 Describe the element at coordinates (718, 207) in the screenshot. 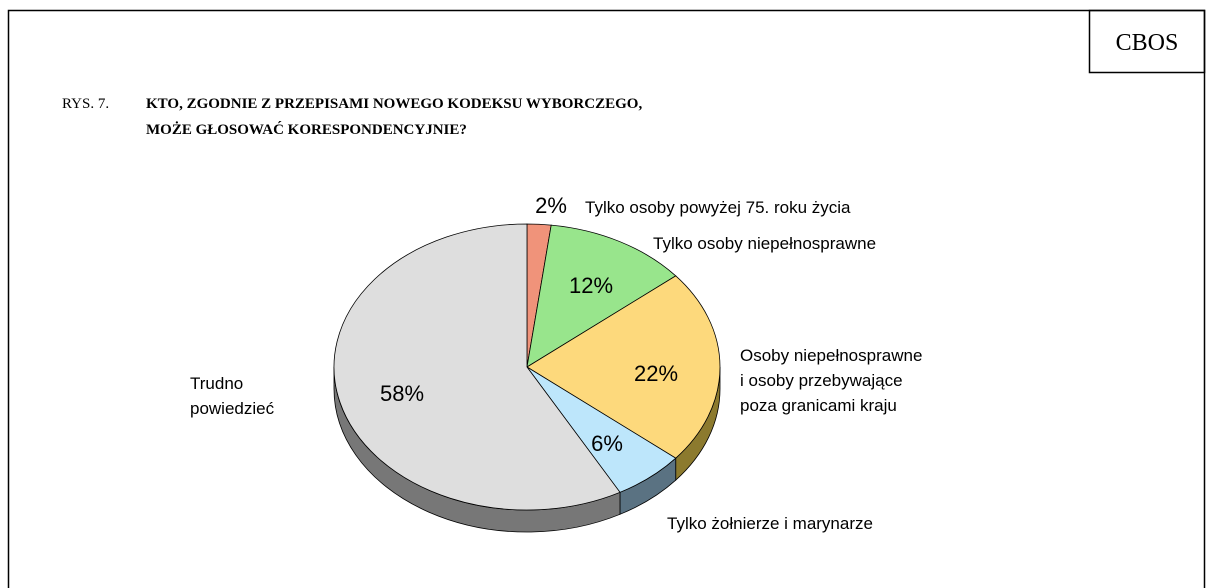

I see `category-label: Tylko osoby powyżej 75. roku życia` at that location.